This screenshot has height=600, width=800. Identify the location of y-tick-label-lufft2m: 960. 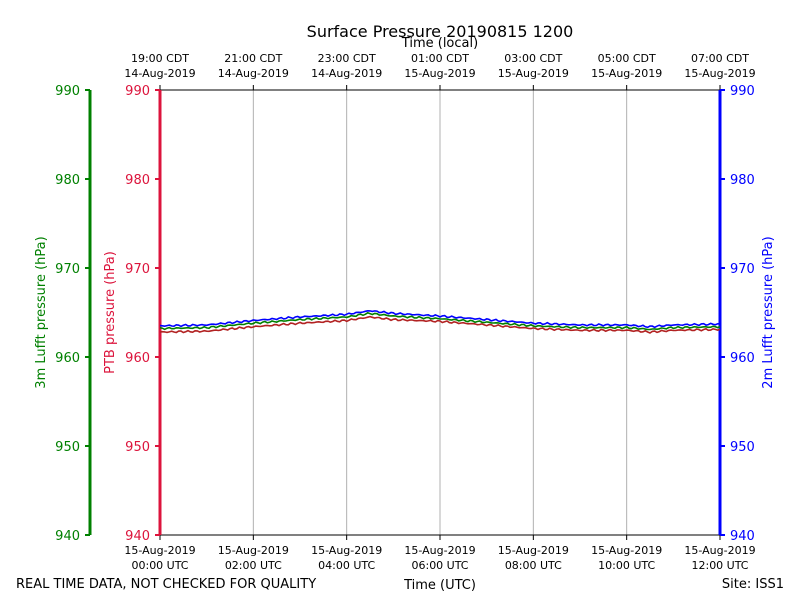
(742, 358).